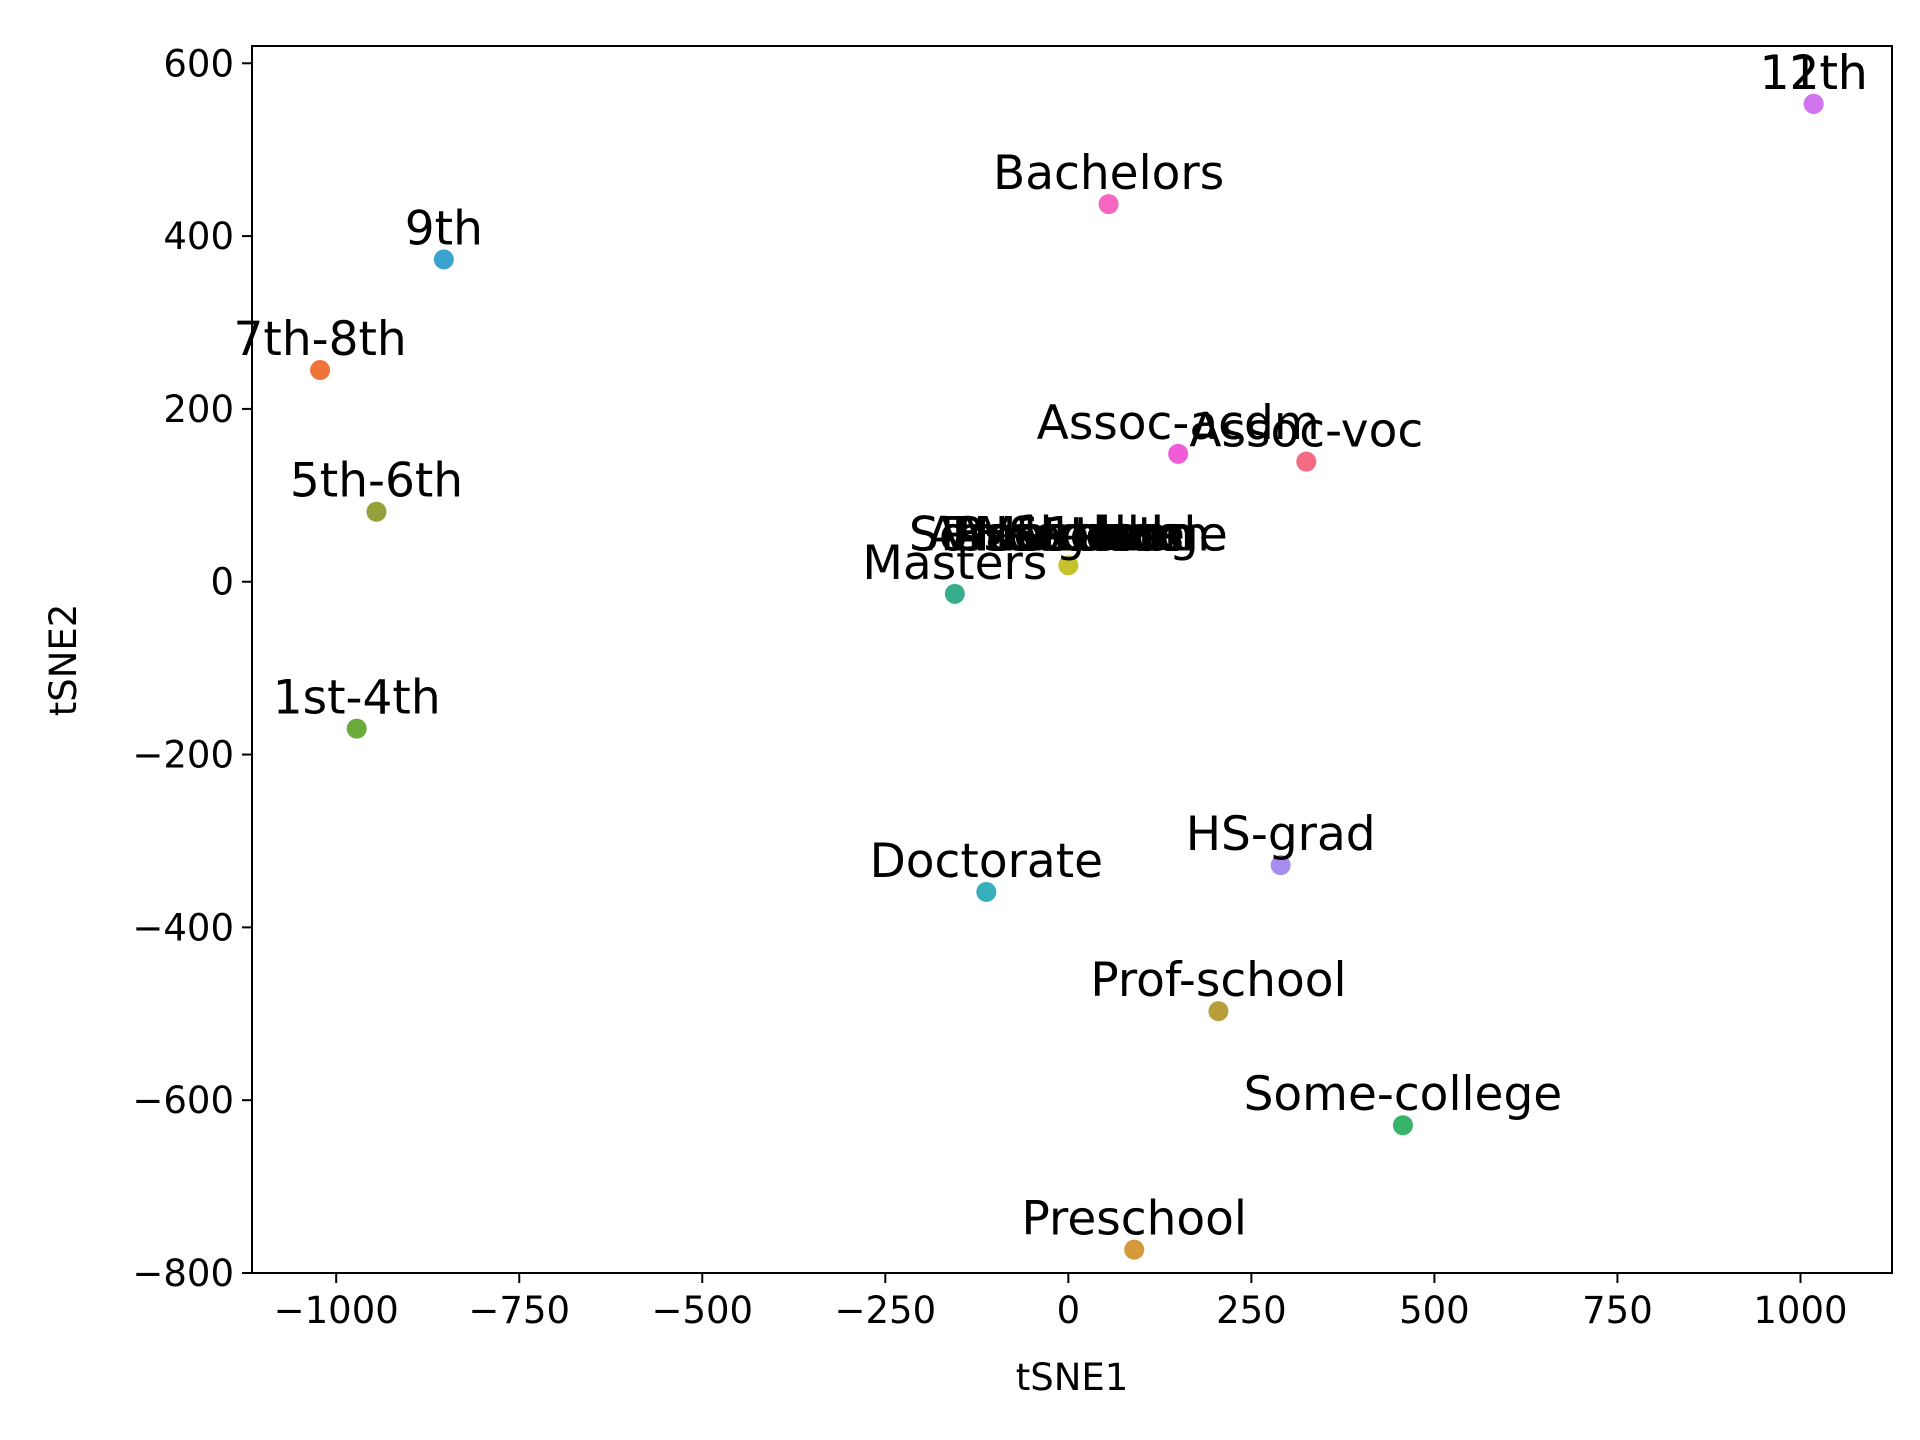 Image resolution: width=1920 pixels, height=1440 pixels. Describe the element at coordinates (183, 1100) in the screenshot. I see `y-tick-label-1: −600` at that location.